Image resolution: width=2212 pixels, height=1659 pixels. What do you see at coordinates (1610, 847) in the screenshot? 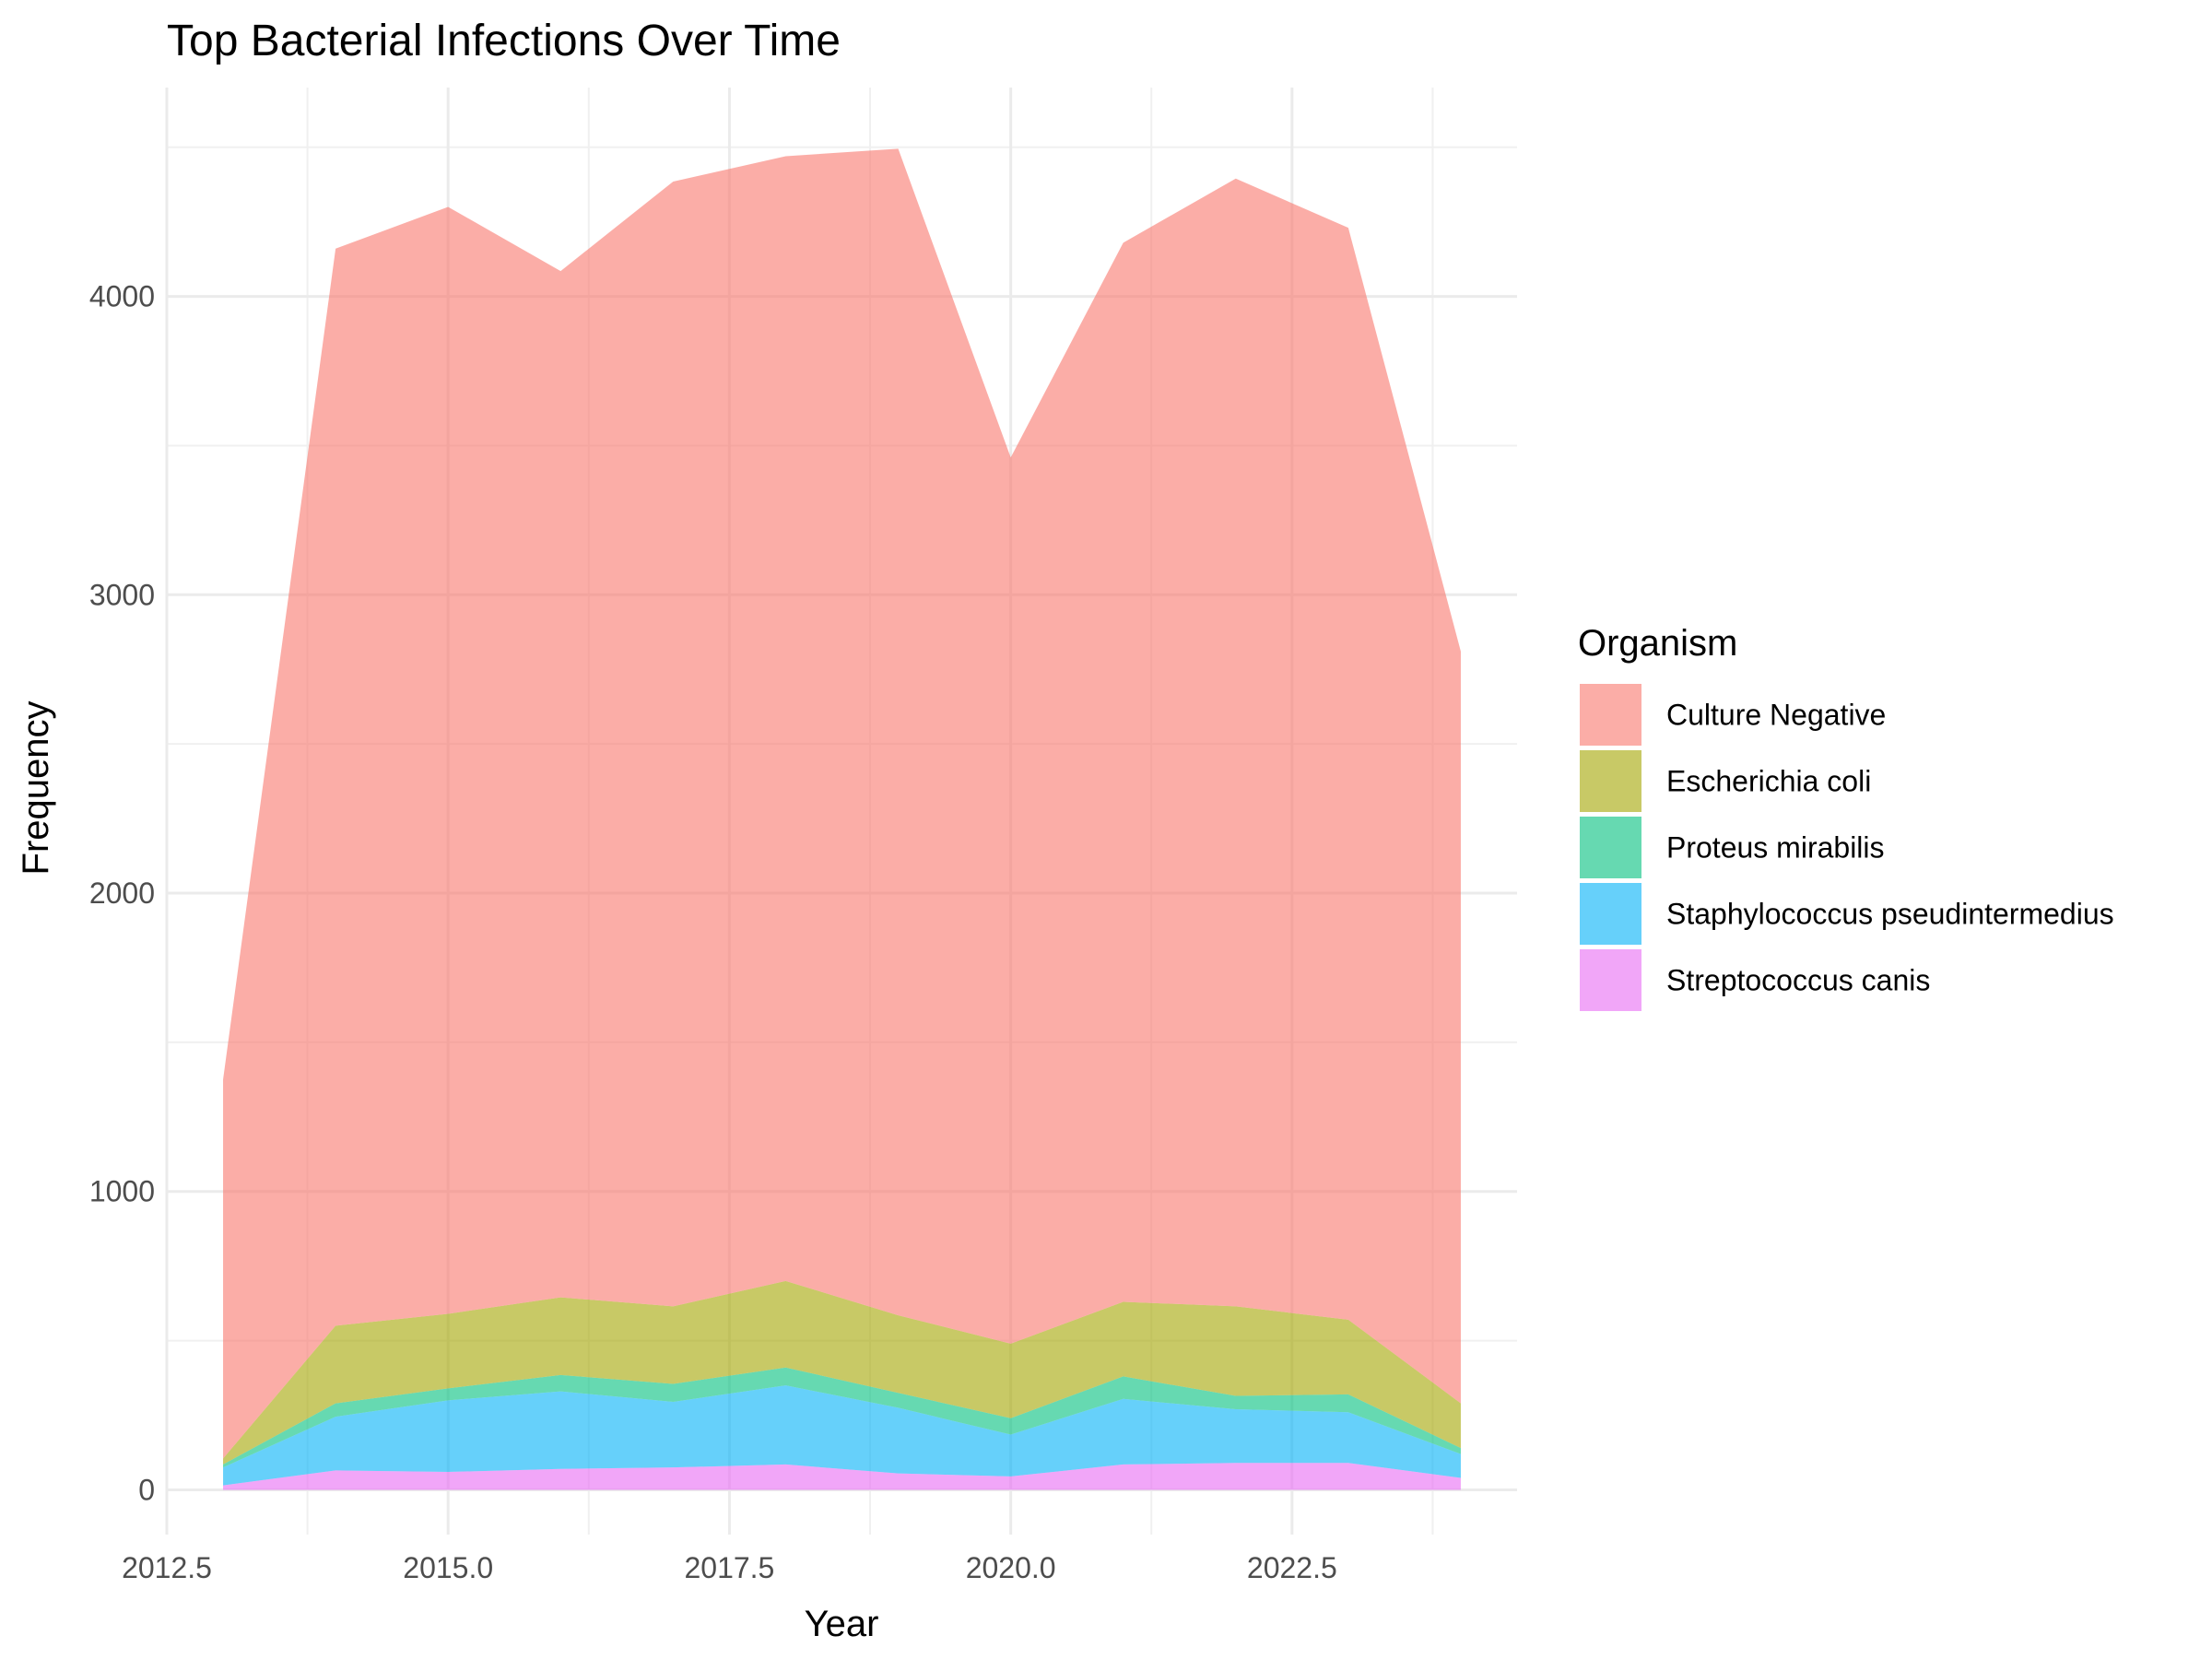
I see `legend-key-proteus-mirabilis` at bounding box center [1610, 847].